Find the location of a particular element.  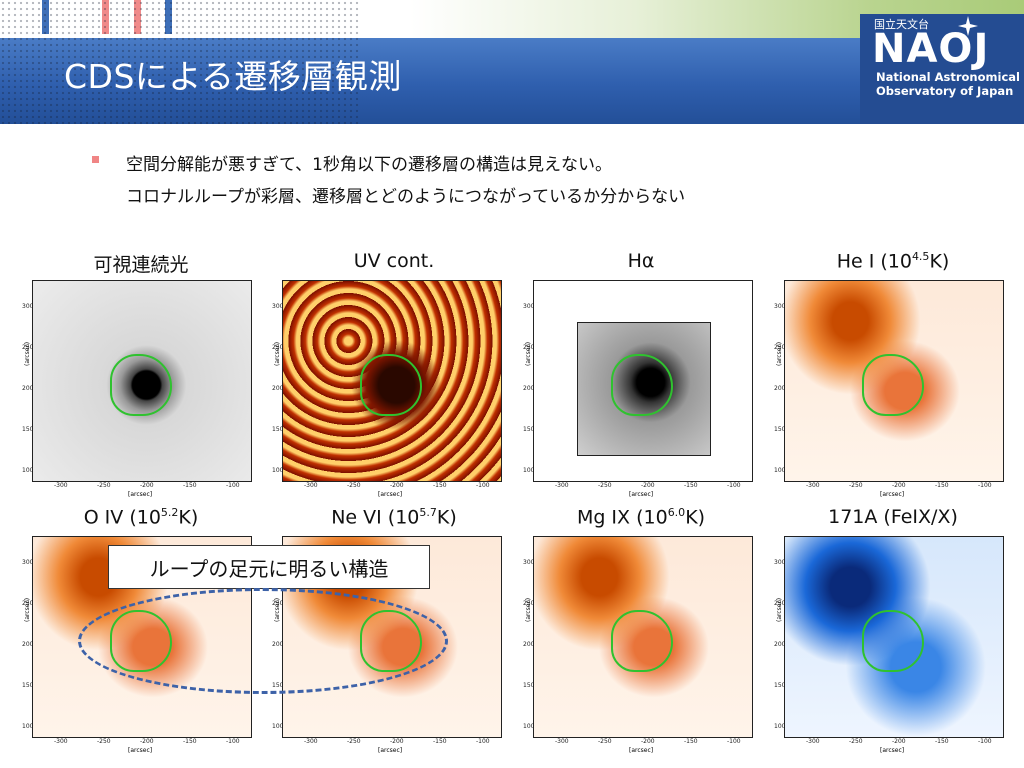

panel-title-7: Mg IX (106.0K) is located at coordinates (641, 517).